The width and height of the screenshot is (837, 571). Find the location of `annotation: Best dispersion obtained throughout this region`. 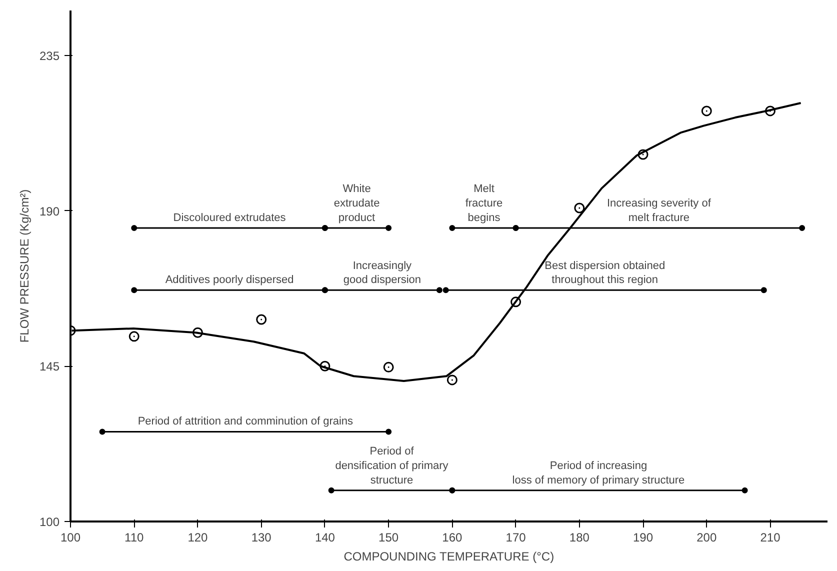

annotation: Best dispersion obtained throughout this region is located at coordinates (605, 273).